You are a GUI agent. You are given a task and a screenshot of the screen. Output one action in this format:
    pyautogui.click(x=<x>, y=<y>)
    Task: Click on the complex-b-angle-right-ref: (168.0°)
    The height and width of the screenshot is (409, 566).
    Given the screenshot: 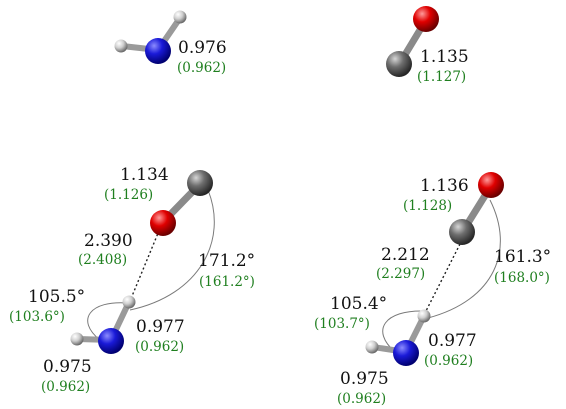 What is the action you would take?
    pyautogui.click(x=522, y=278)
    